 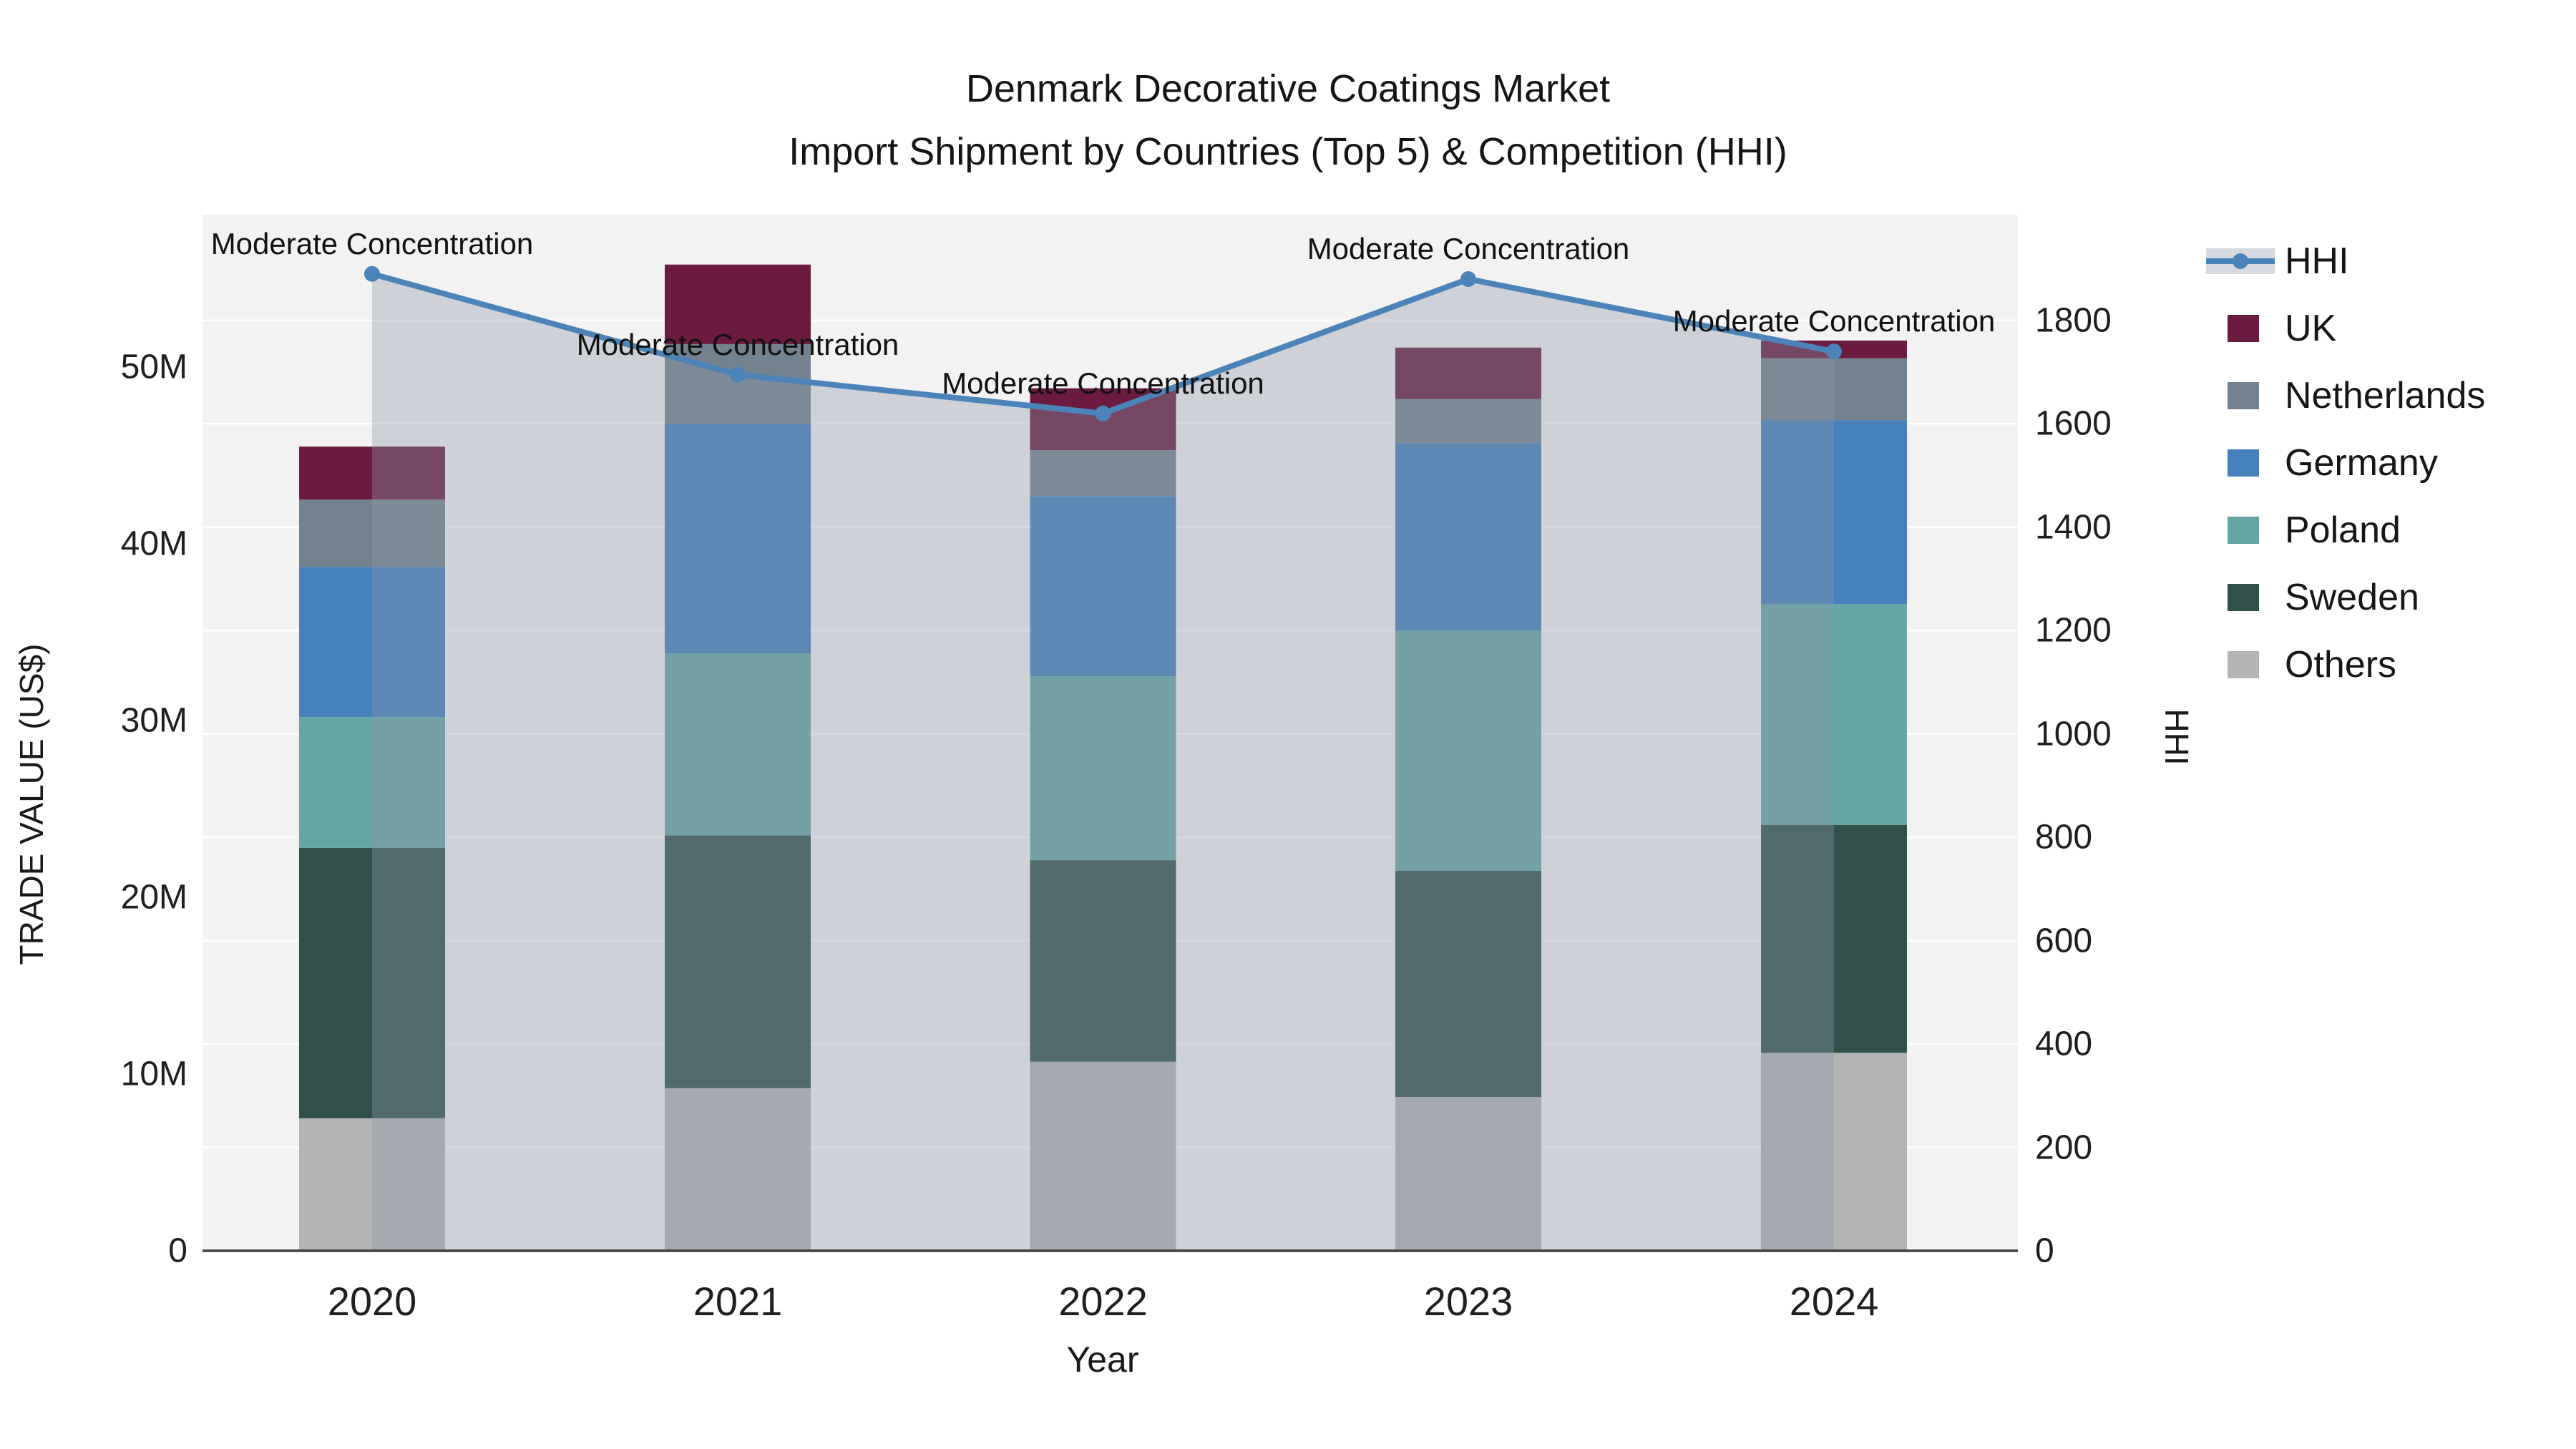 I want to click on y-right-tick-1400: 1400, so click(x=2073, y=527).